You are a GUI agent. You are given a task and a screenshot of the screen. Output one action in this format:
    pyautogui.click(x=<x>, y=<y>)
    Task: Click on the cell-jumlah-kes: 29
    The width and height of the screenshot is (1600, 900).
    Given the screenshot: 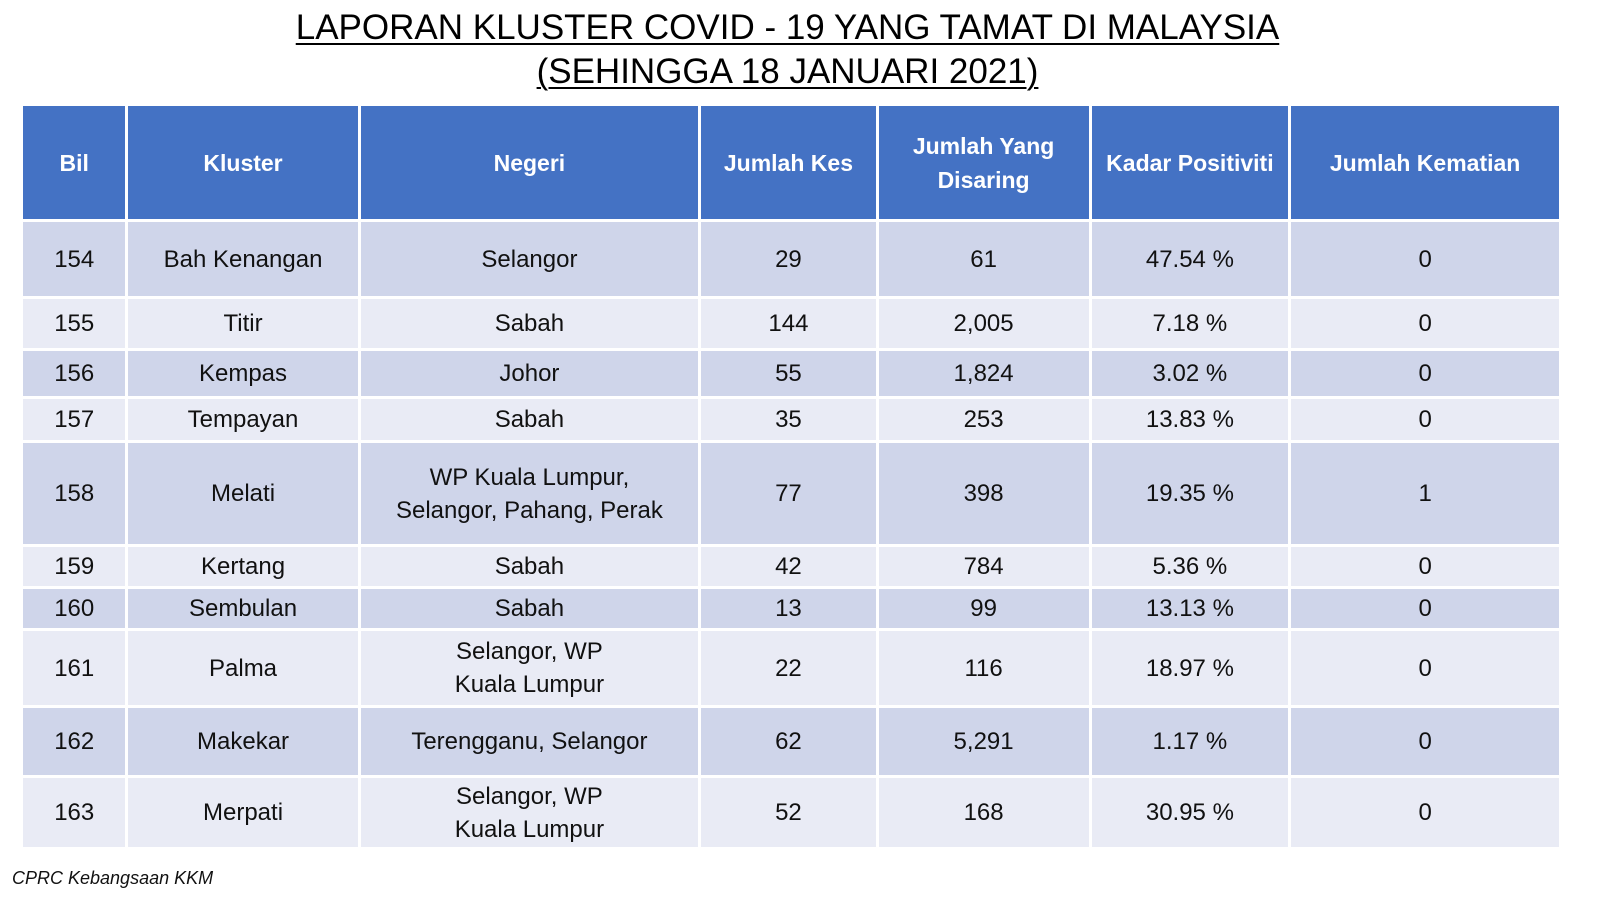 What is the action you would take?
    pyautogui.click(x=788, y=259)
    